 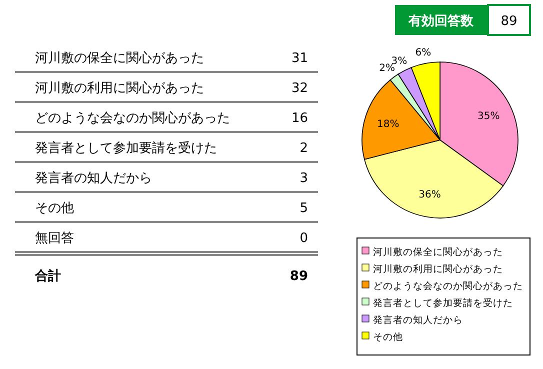 I want to click on chart-subtitle: 89, so click(x=509, y=21).